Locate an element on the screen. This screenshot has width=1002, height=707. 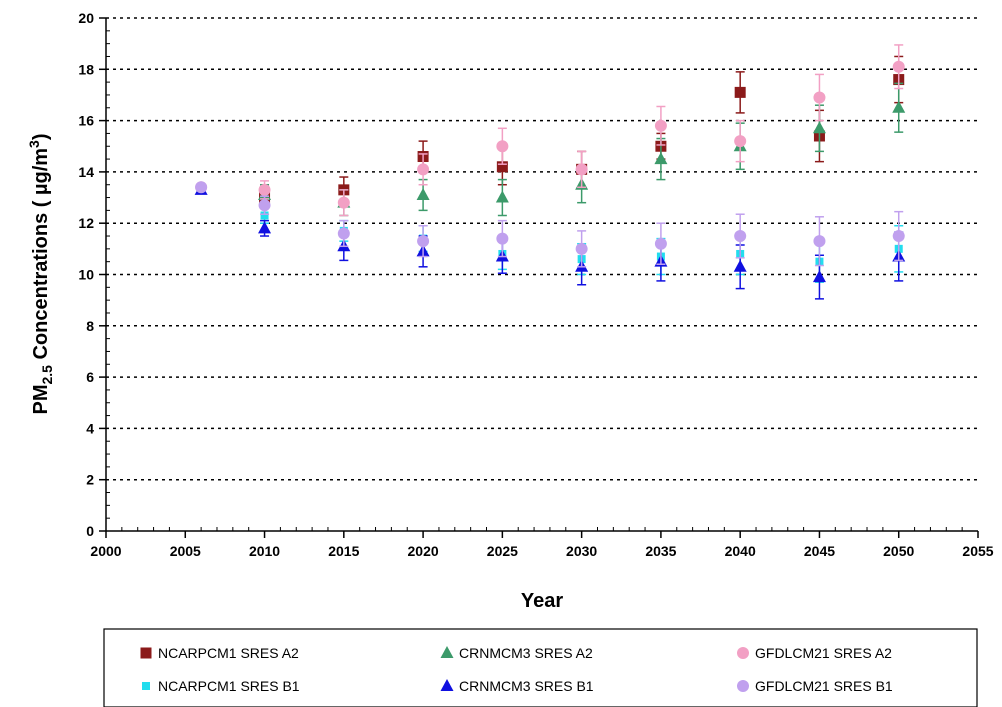
x-tick-label: 2025 is located at coordinates (502, 551).